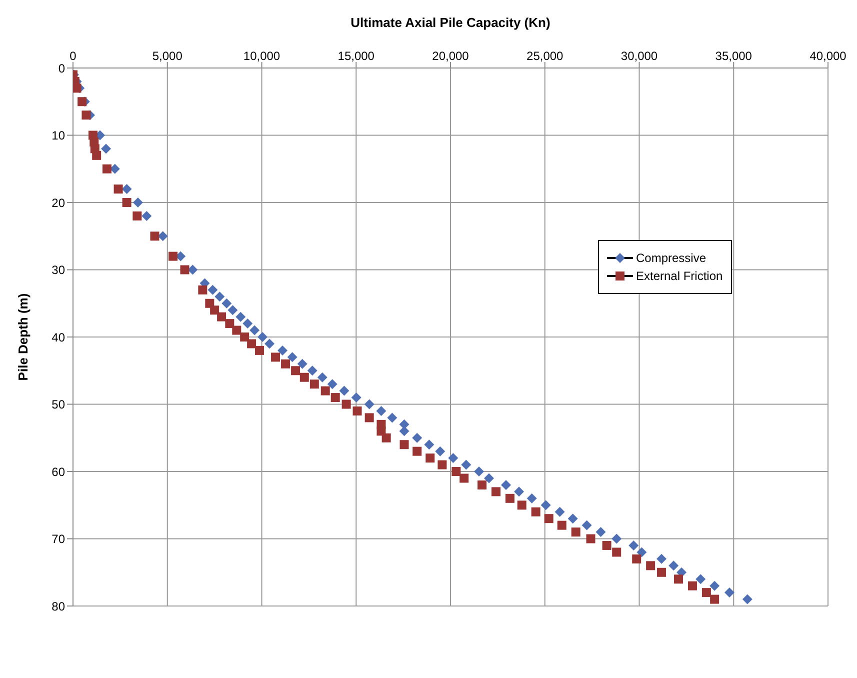  What do you see at coordinates (679, 276) in the screenshot?
I see `legend-label: External Friction` at bounding box center [679, 276].